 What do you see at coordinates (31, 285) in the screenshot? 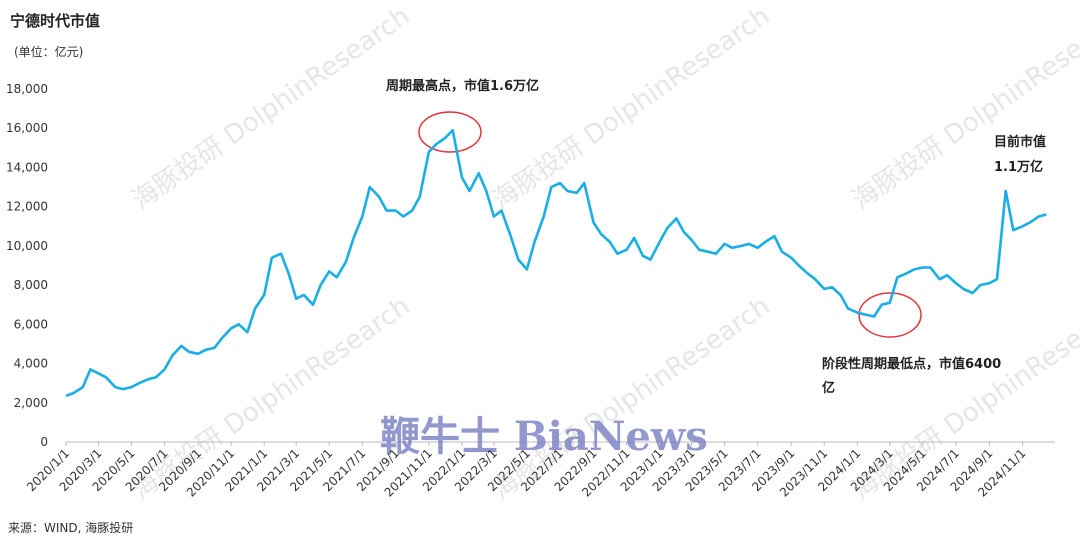
I see `y-tick-label: 8,000` at bounding box center [31, 285].